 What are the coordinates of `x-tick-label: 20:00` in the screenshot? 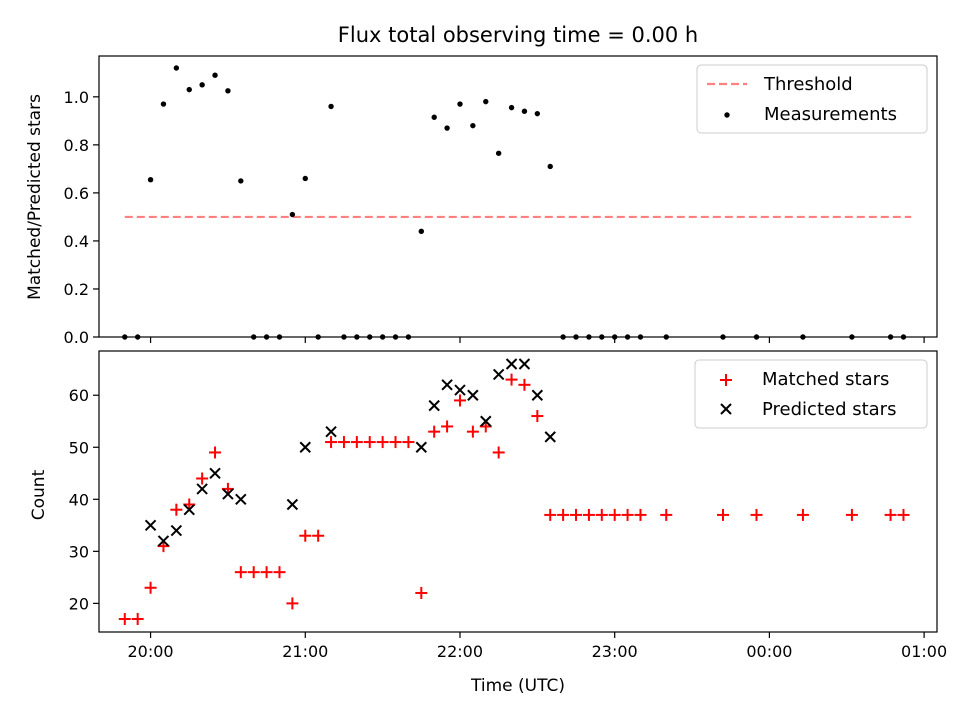 It's located at (151, 651).